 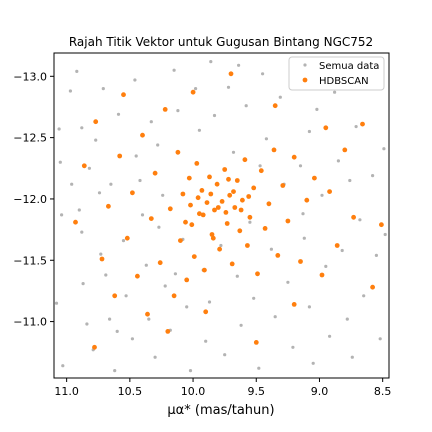 I want to click on x-tick-label-2: 10.0, so click(x=193, y=391).